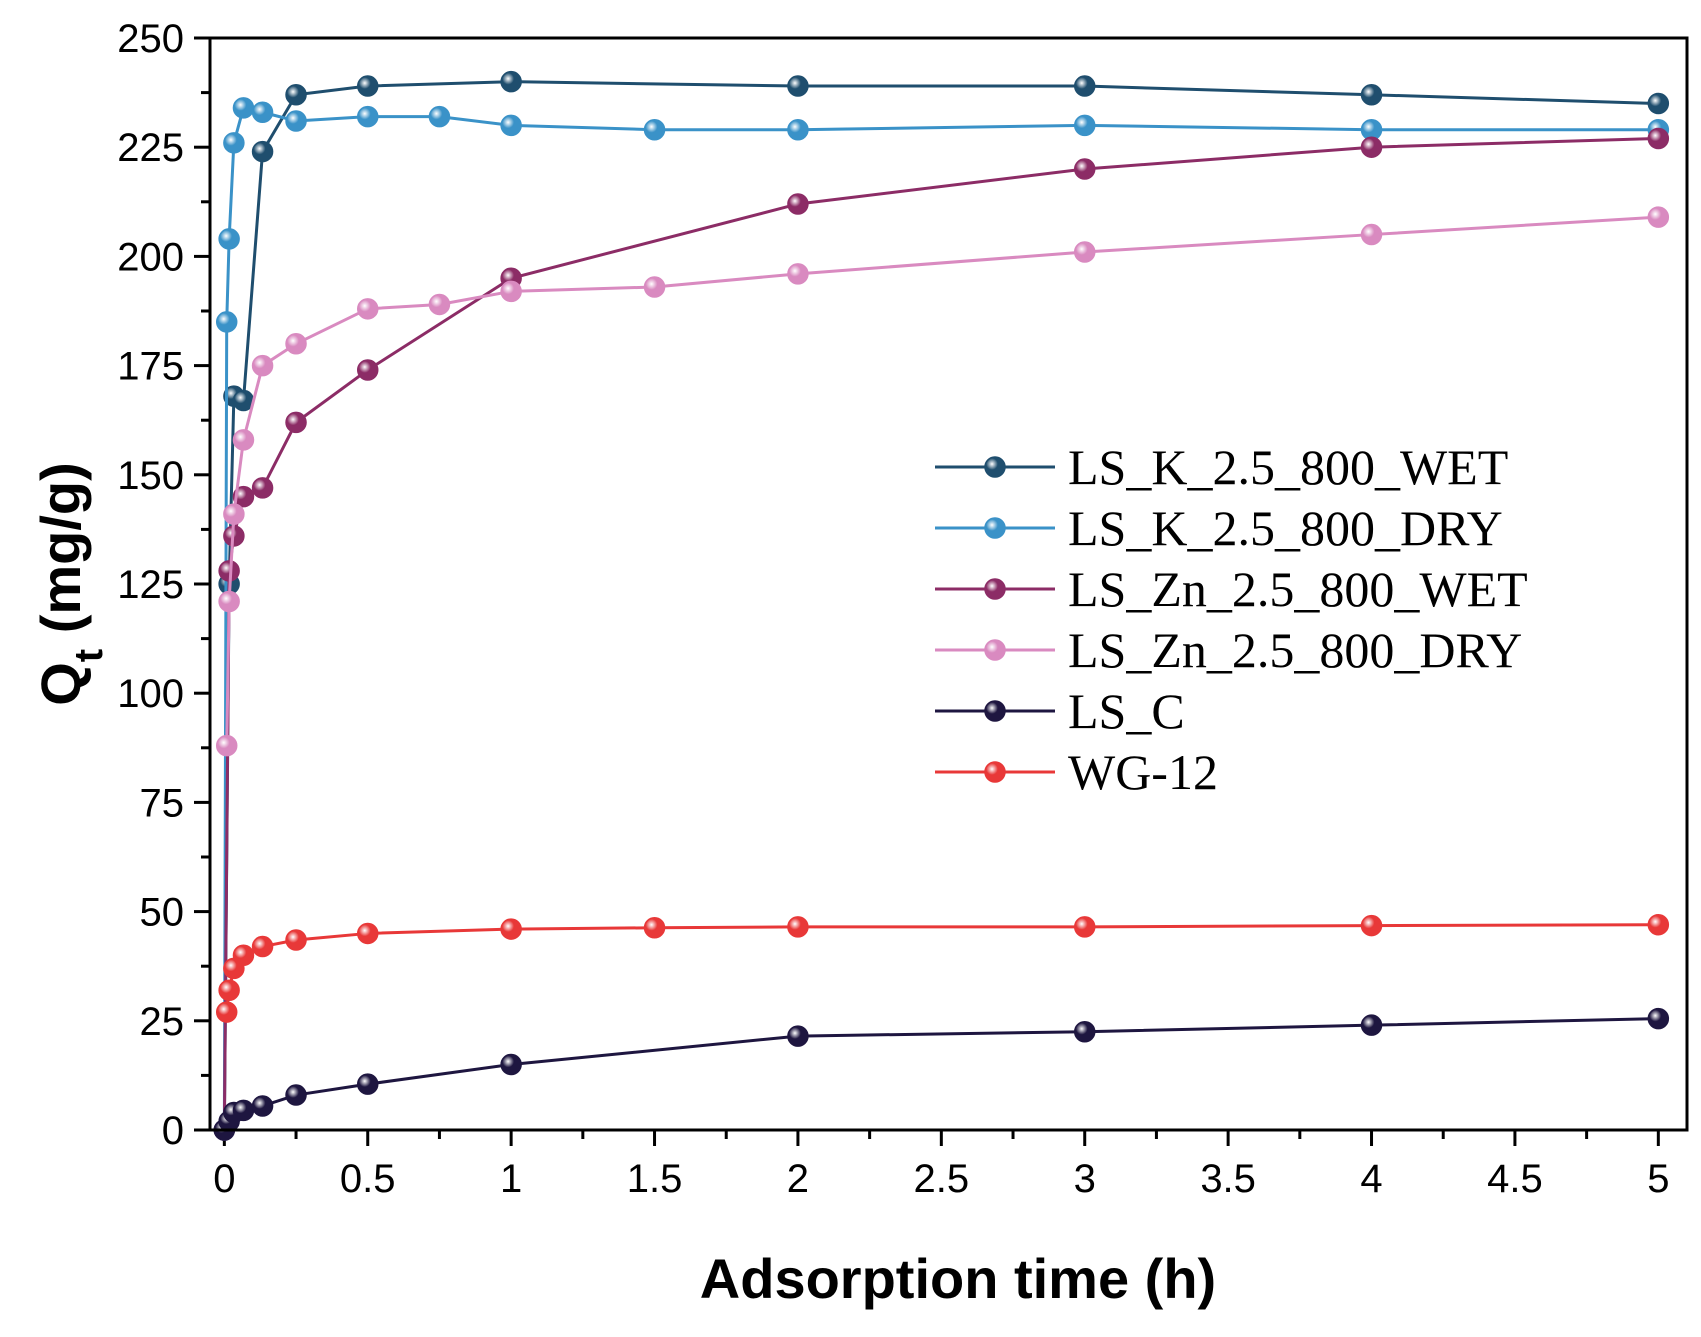 This screenshot has height=1337, width=1701. Describe the element at coordinates (511, 1179) in the screenshot. I see `x-tick-label: 1` at that location.